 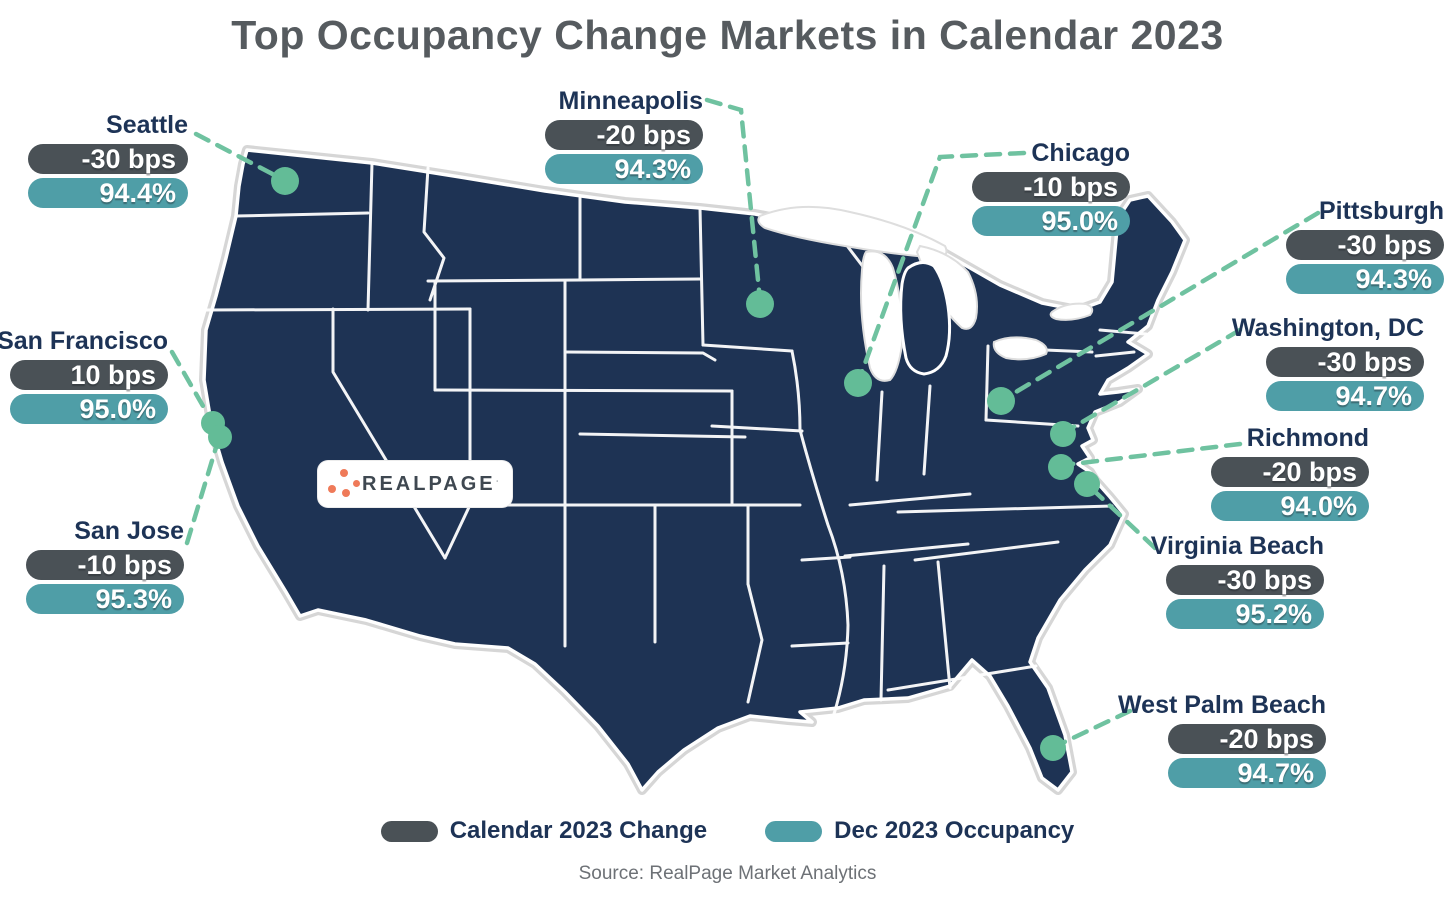 I want to click on leader-line-pittsburgh, so click(x=1161, y=306).